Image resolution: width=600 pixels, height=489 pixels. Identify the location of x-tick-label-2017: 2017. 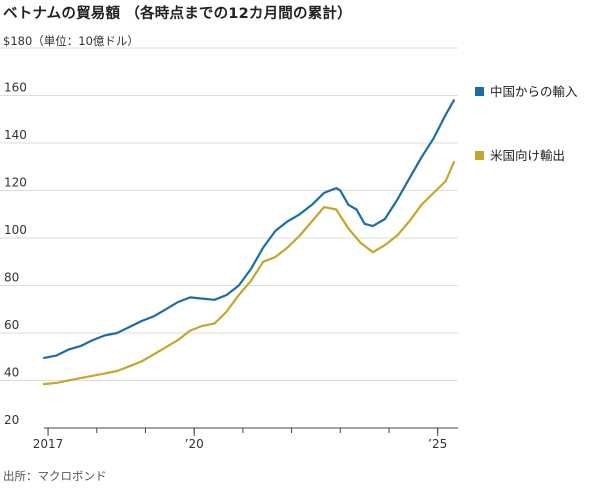
(48, 444).